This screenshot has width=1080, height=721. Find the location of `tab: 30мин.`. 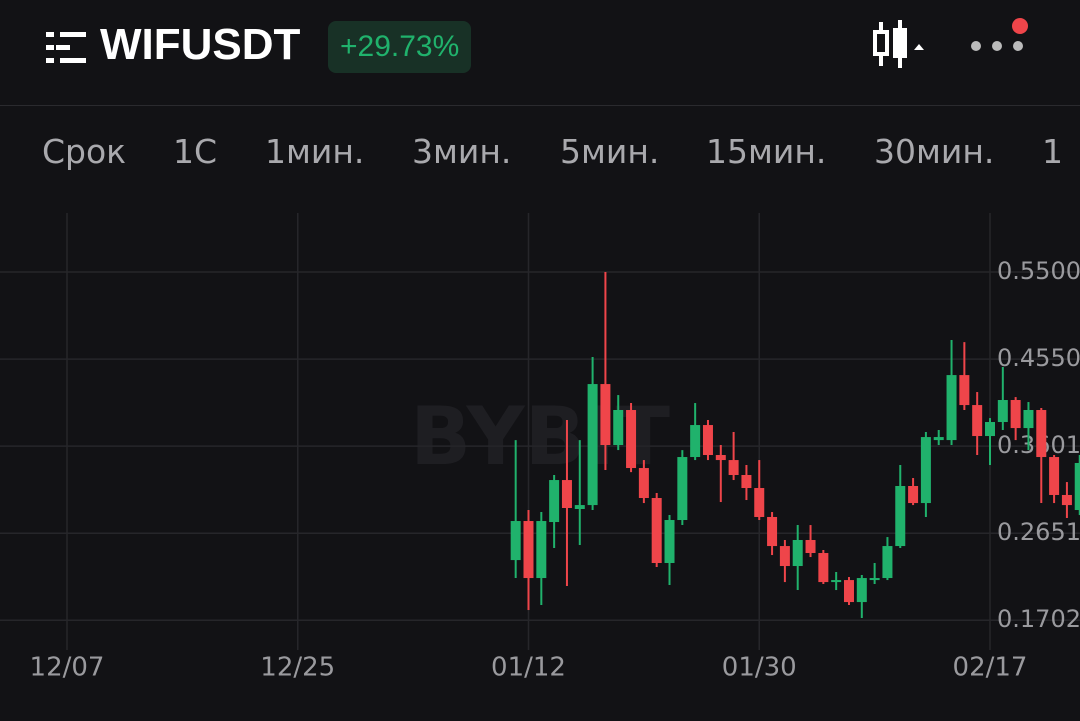

tab: 30мин. is located at coordinates (934, 151).